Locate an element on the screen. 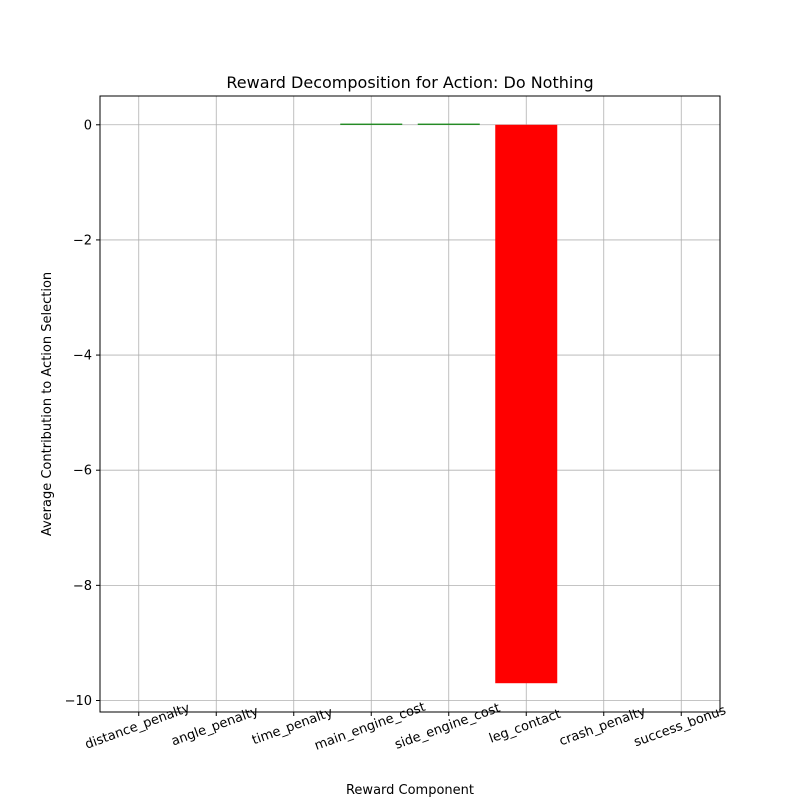 The width and height of the screenshot is (800, 800). y-tick-label: 0 is located at coordinates (88, 125).